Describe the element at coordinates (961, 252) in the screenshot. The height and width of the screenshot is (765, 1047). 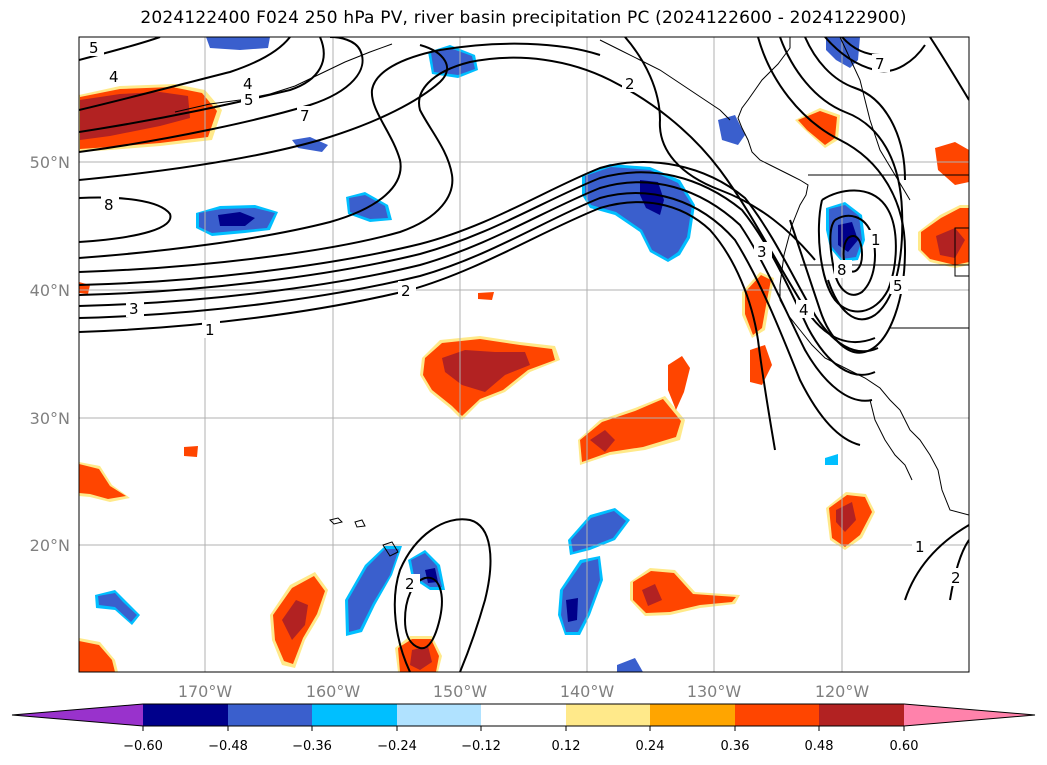
I see `state-line` at that location.